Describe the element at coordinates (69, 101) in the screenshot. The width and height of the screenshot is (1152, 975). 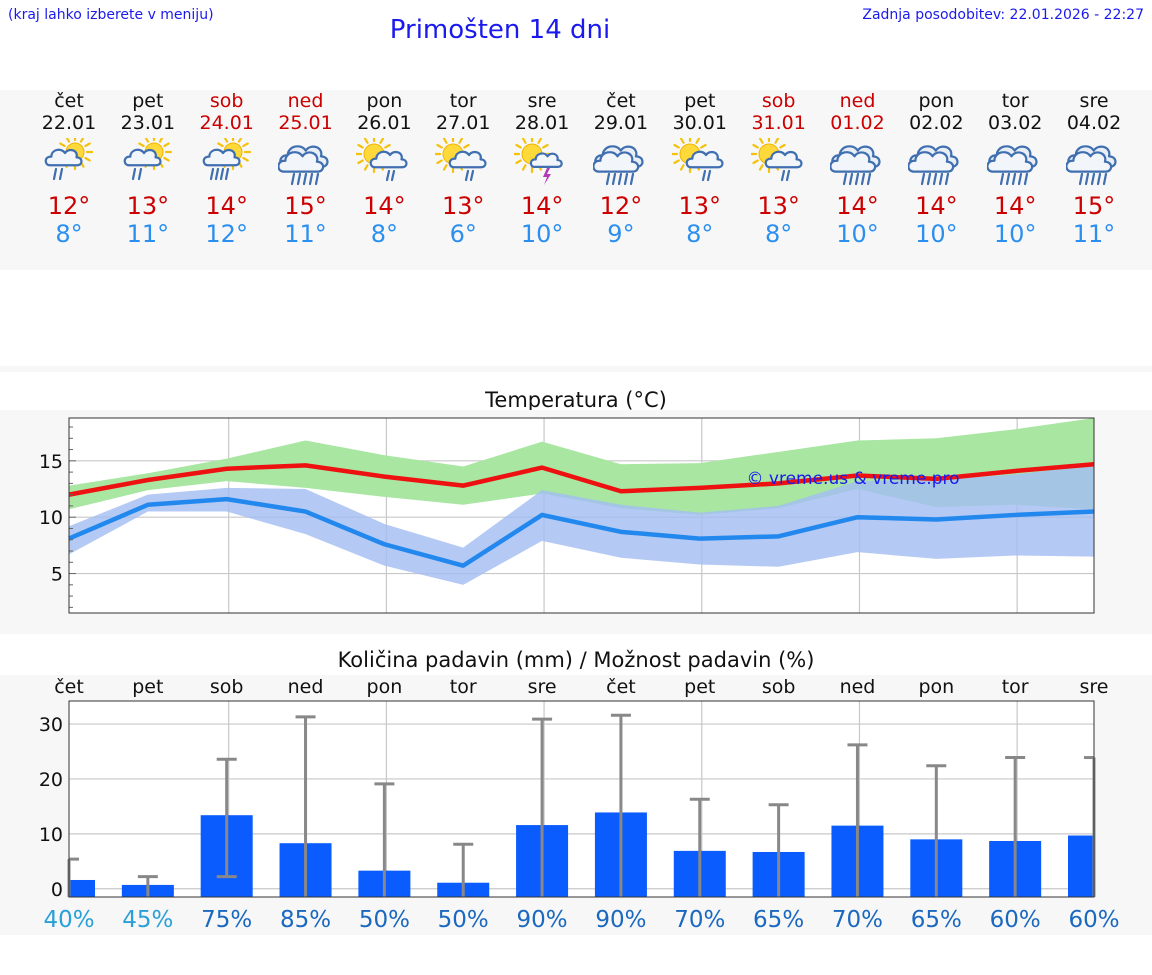
I see `day-name: čet` at that location.